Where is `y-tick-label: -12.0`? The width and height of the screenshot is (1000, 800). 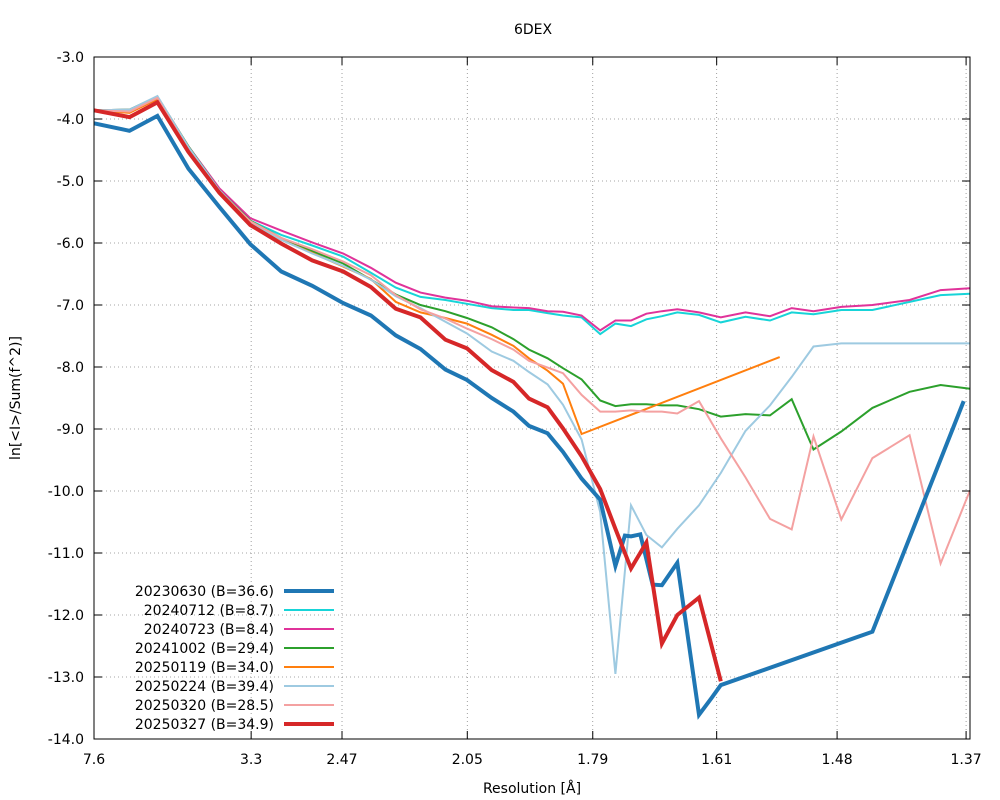 y-tick-label: -12.0 is located at coordinates (66, 616).